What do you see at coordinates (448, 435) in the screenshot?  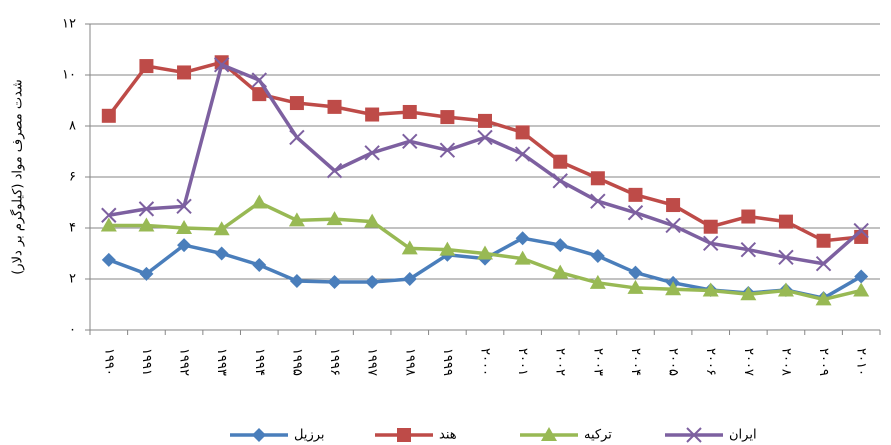 I see `legend-label: هند` at bounding box center [448, 435].